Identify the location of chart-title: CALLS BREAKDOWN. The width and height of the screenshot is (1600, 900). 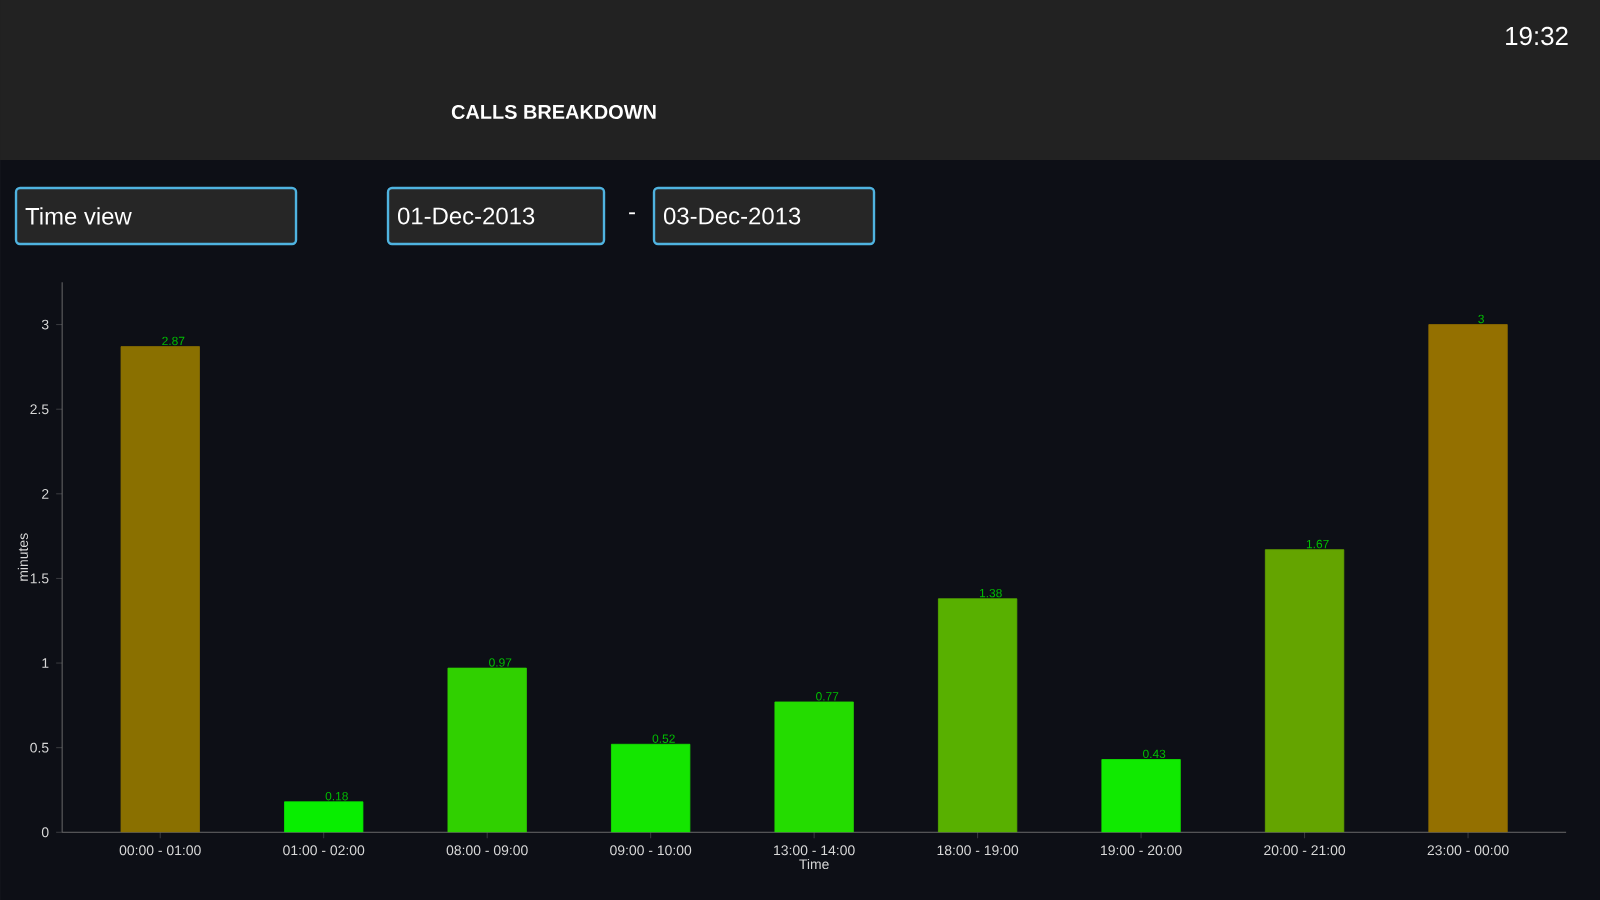
(553, 112).